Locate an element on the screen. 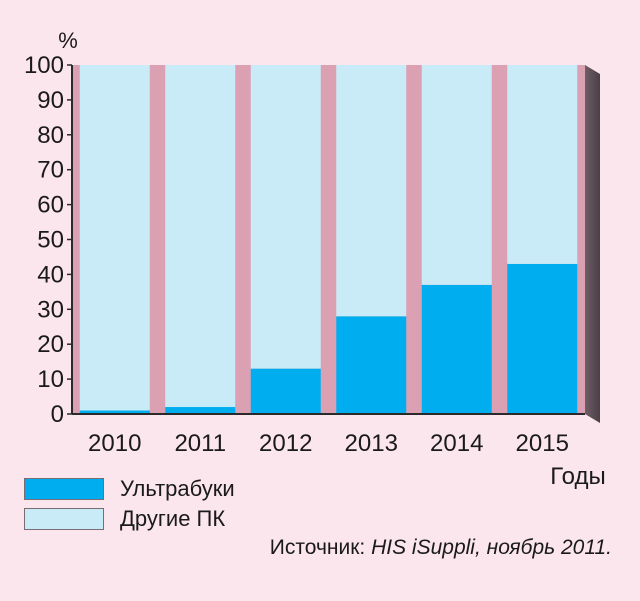  bar-ultrabooks-2015 is located at coordinates (542, 338).